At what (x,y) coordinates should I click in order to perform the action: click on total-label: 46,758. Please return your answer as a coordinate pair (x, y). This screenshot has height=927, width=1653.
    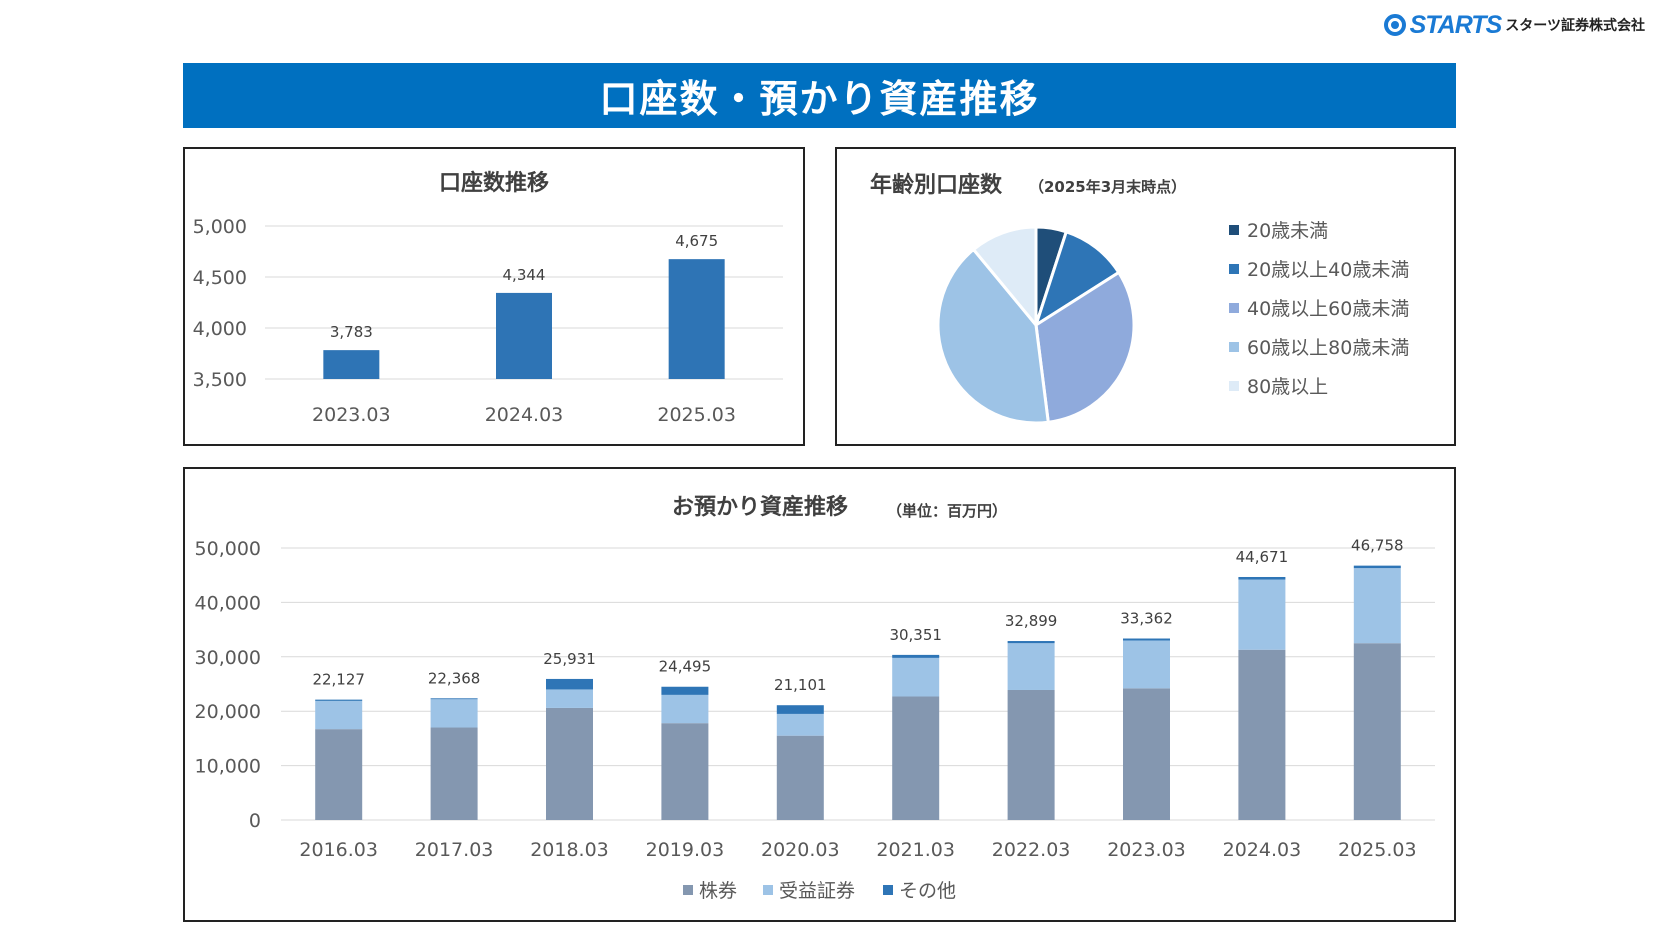
    Looking at the image, I should click on (1377, 546).